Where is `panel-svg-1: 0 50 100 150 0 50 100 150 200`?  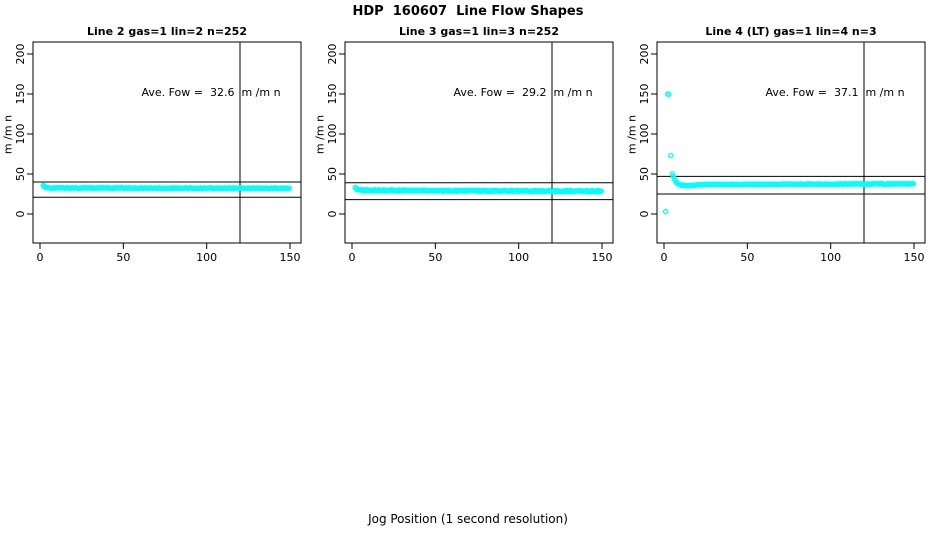 panel-svg-1: 0 50 100 150 0 50 100 150 200 is located at coordinates (470, 152).